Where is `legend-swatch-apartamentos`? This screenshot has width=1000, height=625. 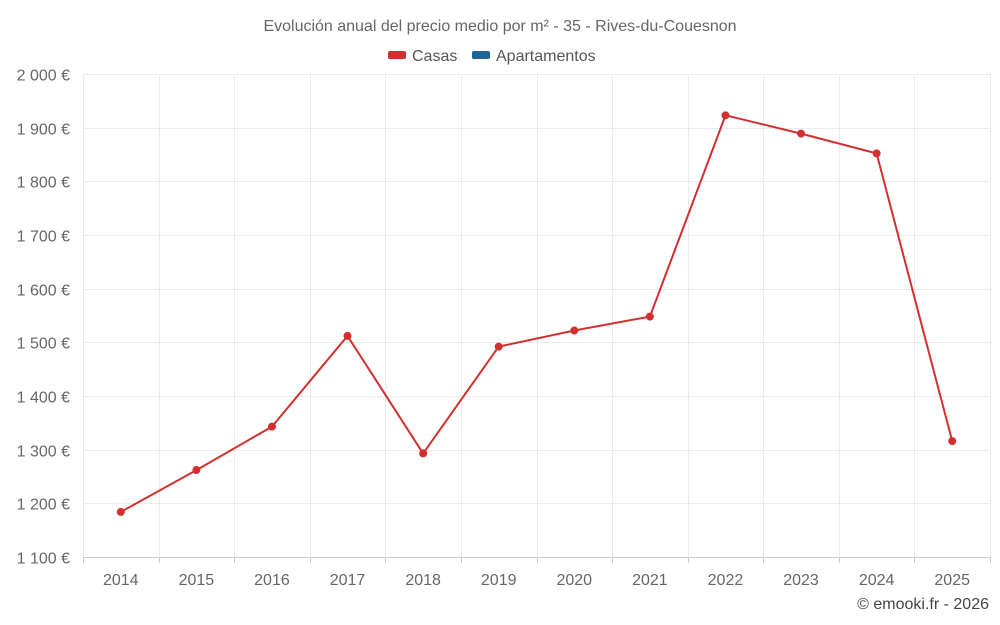 legend-swatch-apartamentos is located at coordinates (481, 55).